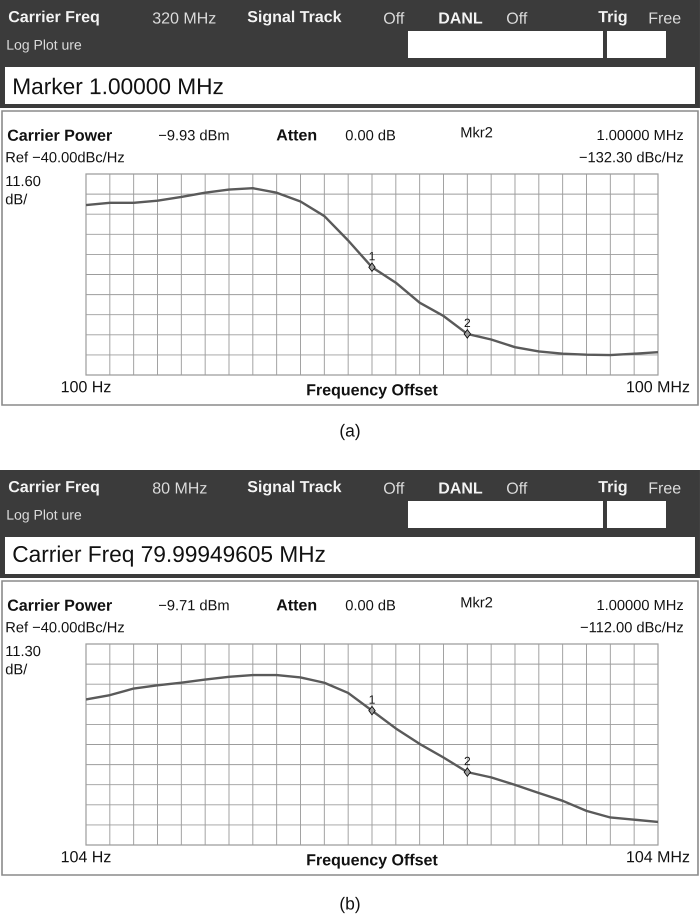  What do you see at coordinates (631, 157) in the screenshot?
I see `text: −132.30 dBc/Hz` at bounding box center [631, 157].